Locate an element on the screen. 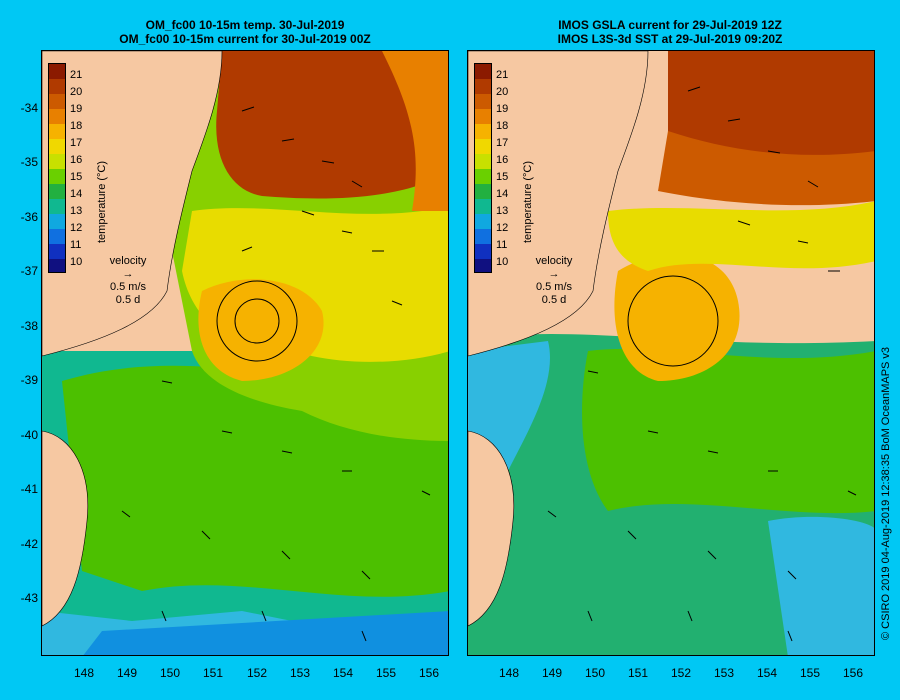 The image size is (900, 700). lat-label: -37 is located at coordinates (29, 271).